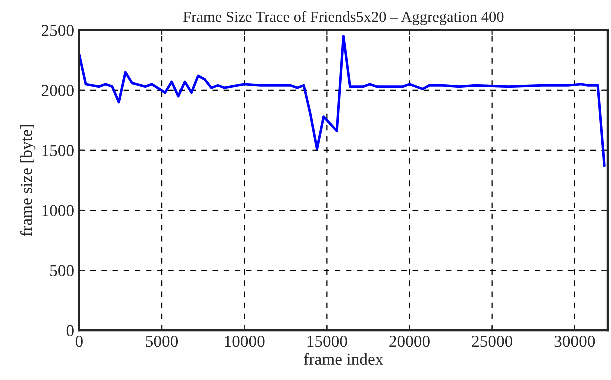  Describe the element at coordinates (28, 180) in the screenshot. I see `y-axis-title: frame size [byte]` at that location.